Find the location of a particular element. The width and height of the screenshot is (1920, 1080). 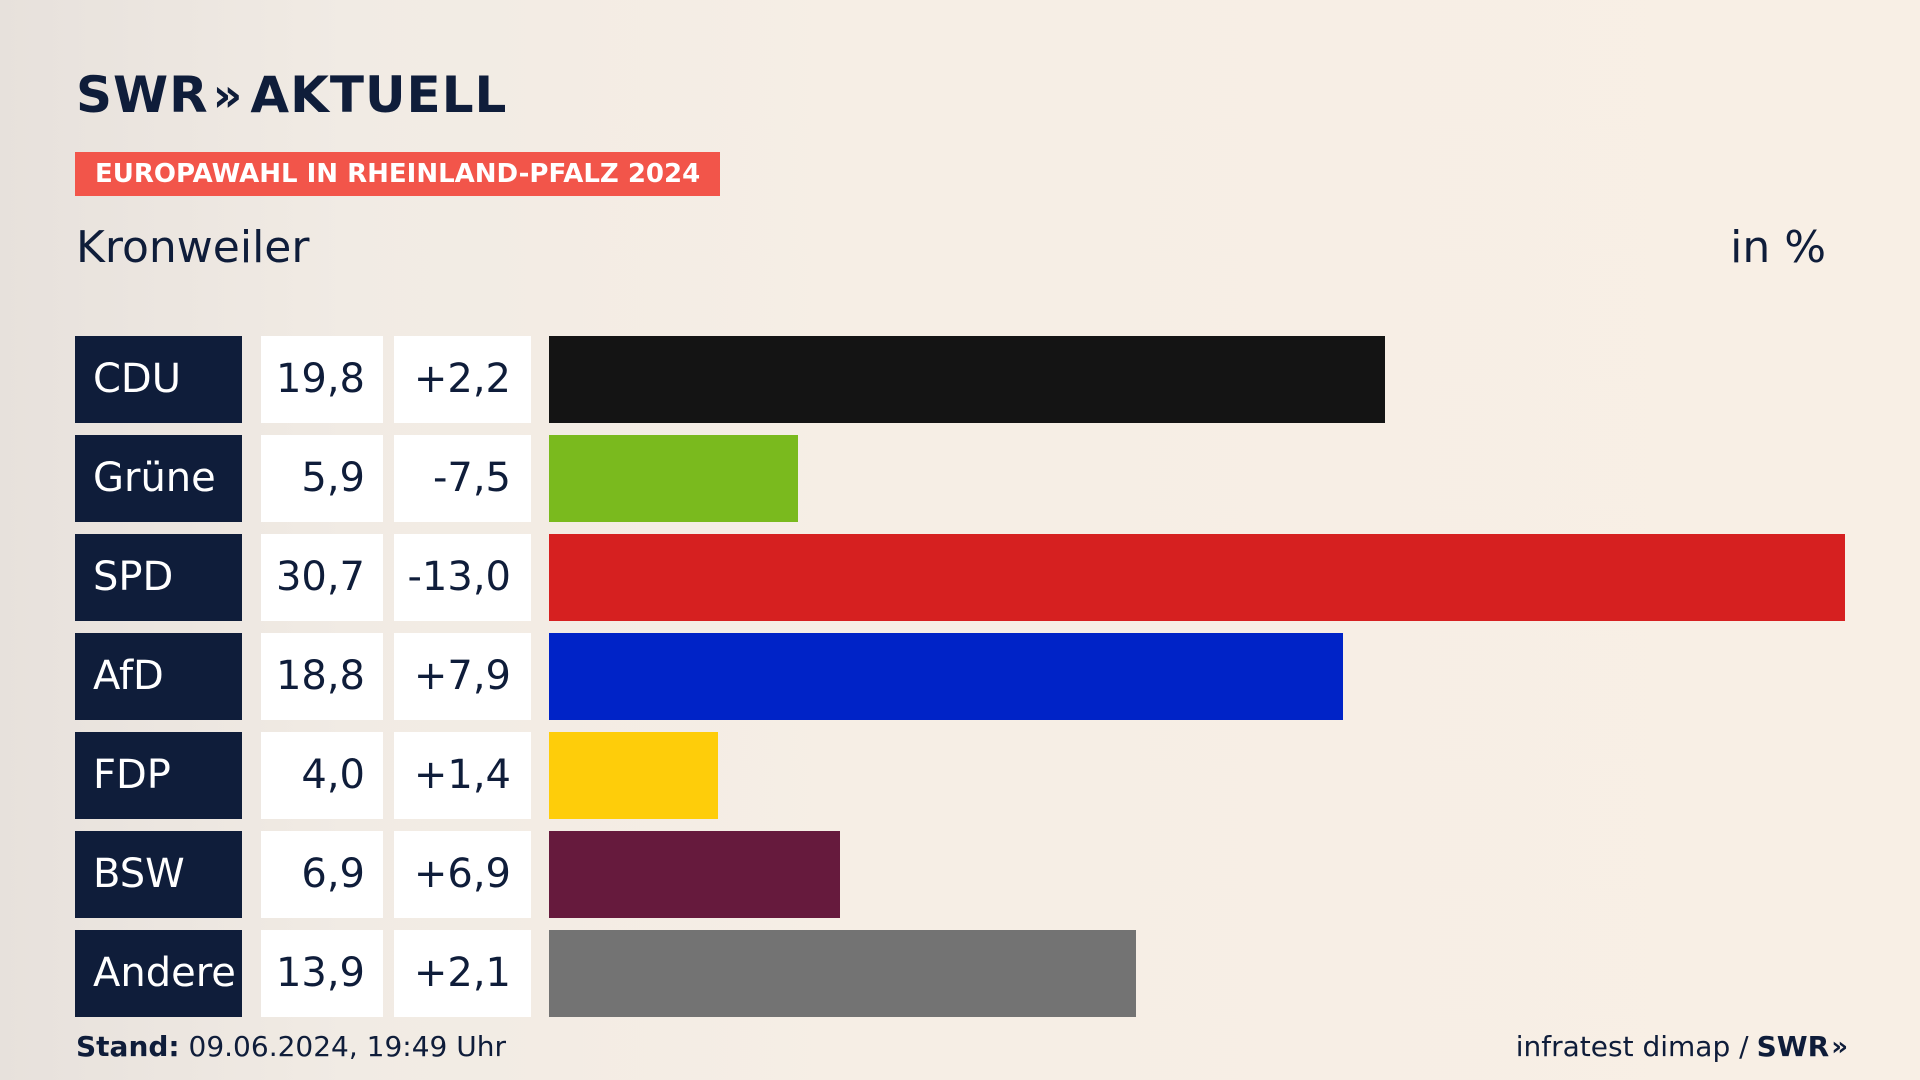

diff-label: +2,1 is located at coordinates (462, 973).